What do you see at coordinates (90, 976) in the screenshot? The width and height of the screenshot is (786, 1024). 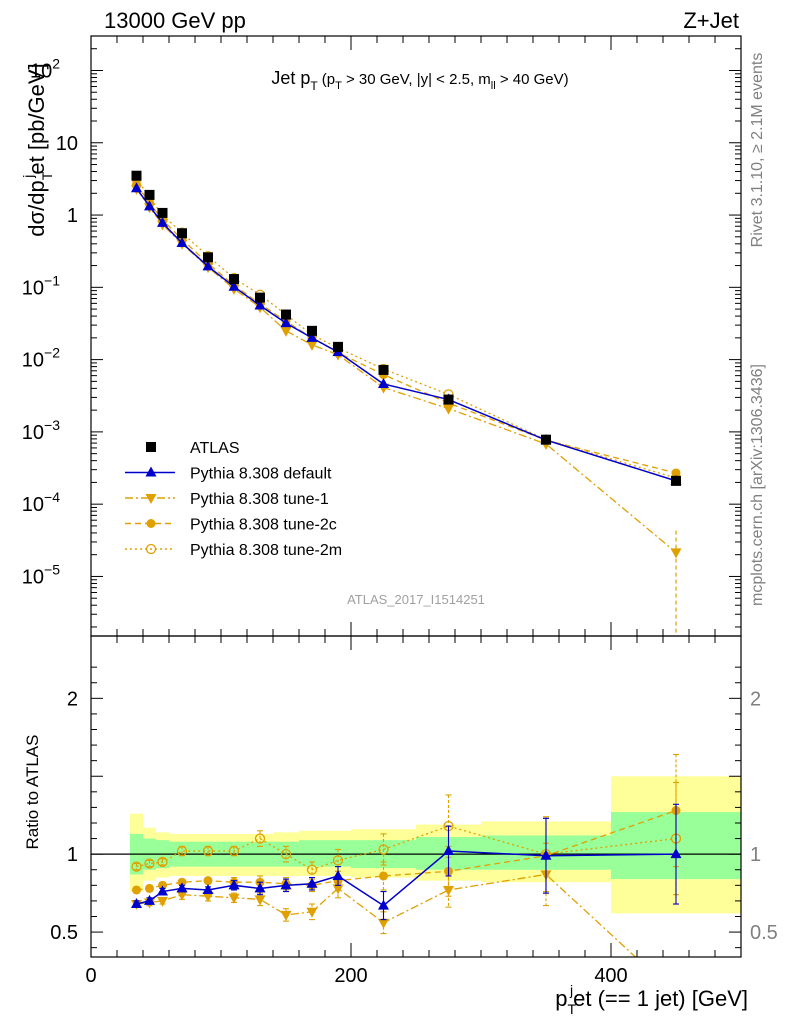 I see `ratio-xtick-label-0: 0` at bounding box center [90, 976].